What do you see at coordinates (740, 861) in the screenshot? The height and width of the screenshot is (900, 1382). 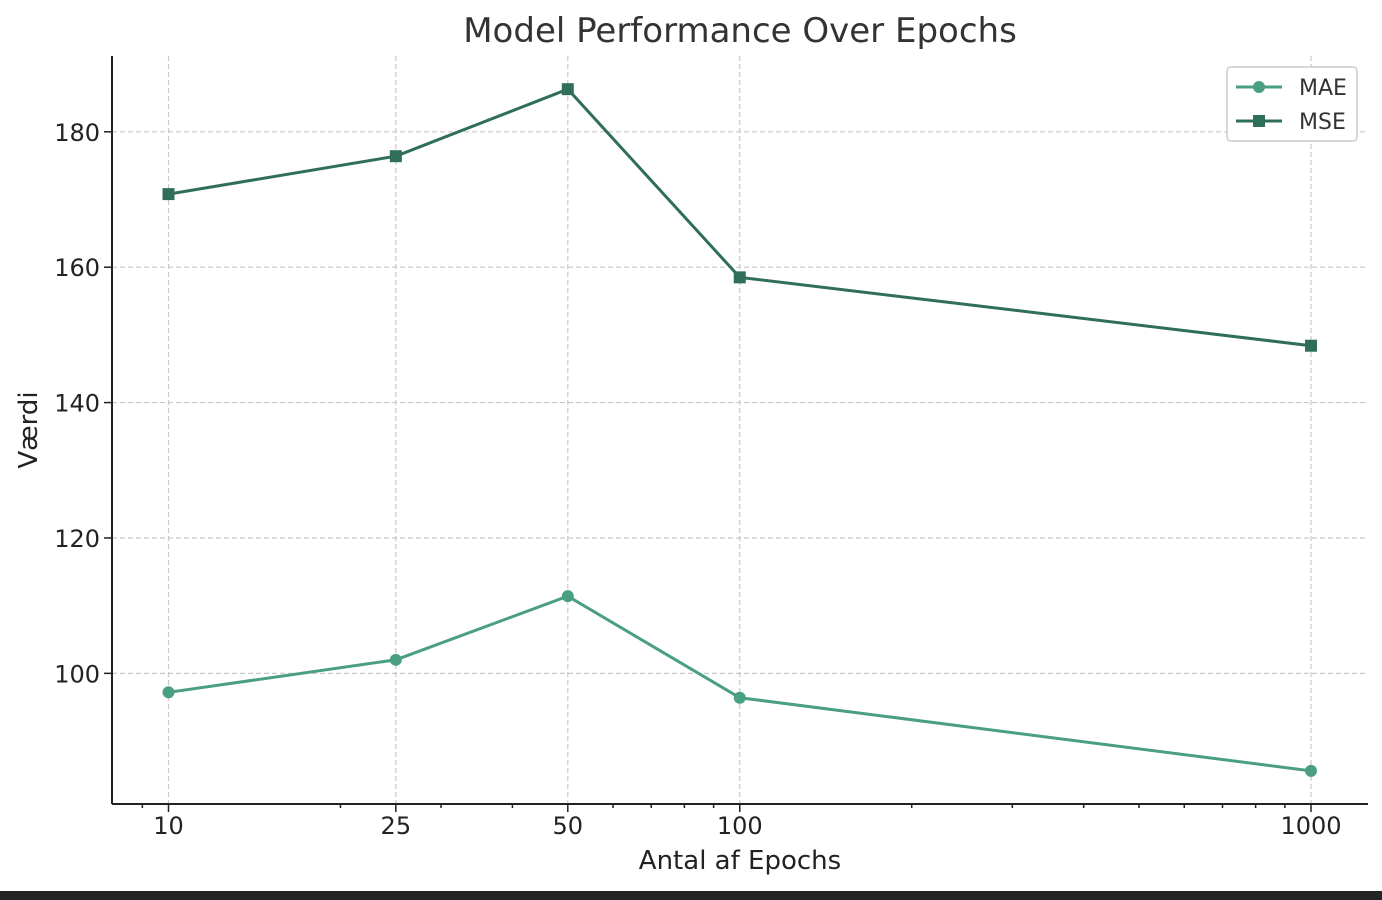 I see `x-axis-label: Antal af Epochs` at bounding box center [740, 861].